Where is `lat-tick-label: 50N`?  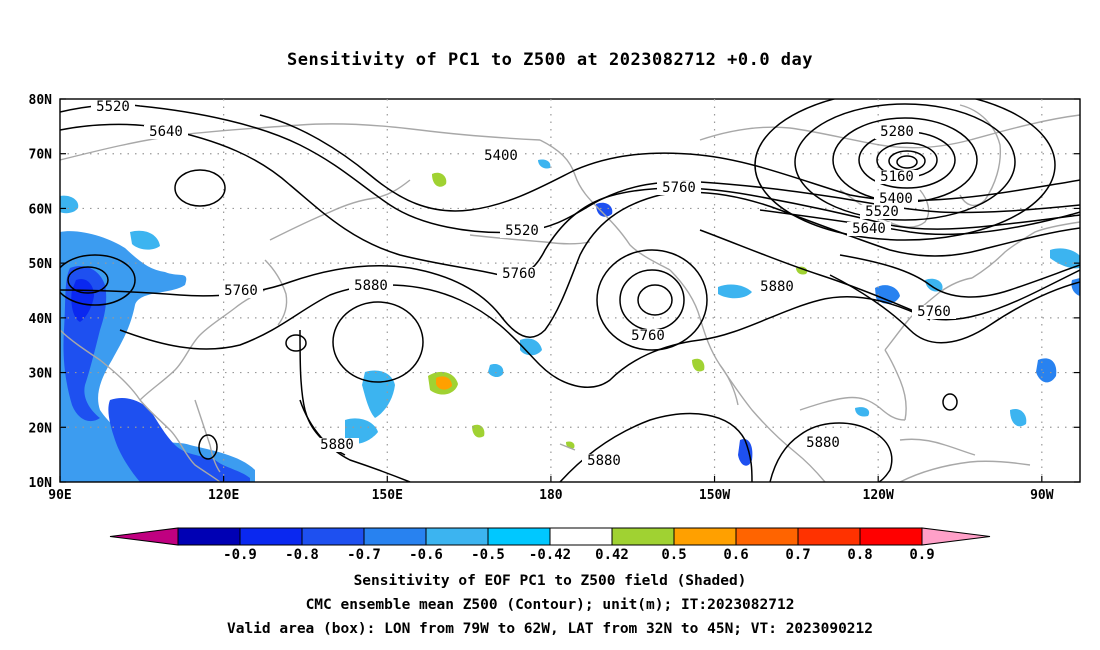
lat-tick-label: 50N is located at coordinates (41, 264).